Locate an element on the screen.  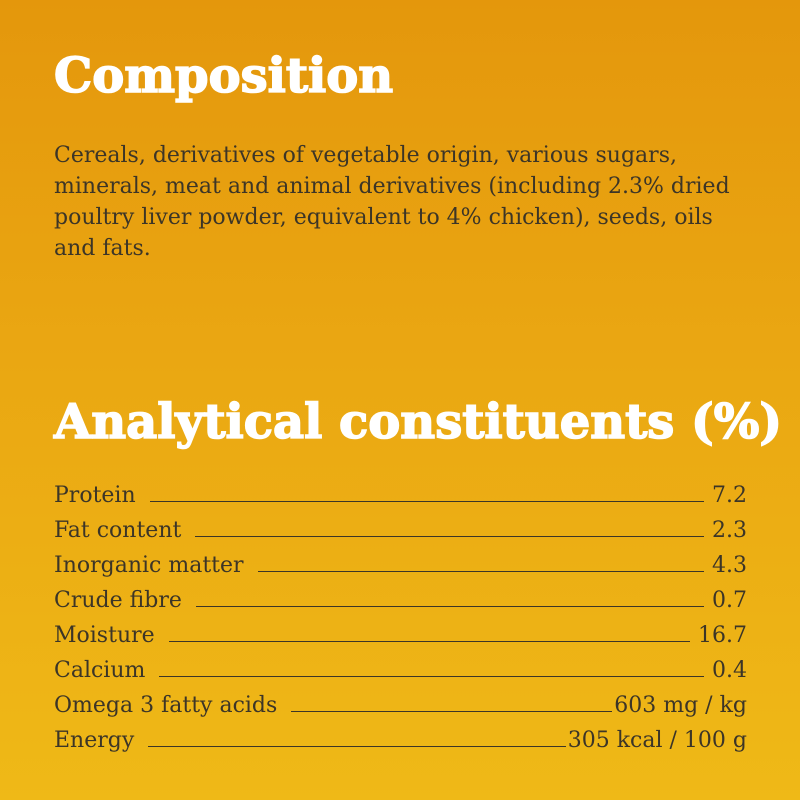
constituent-label: Inorganic matter is located at coordinates (149, 565).